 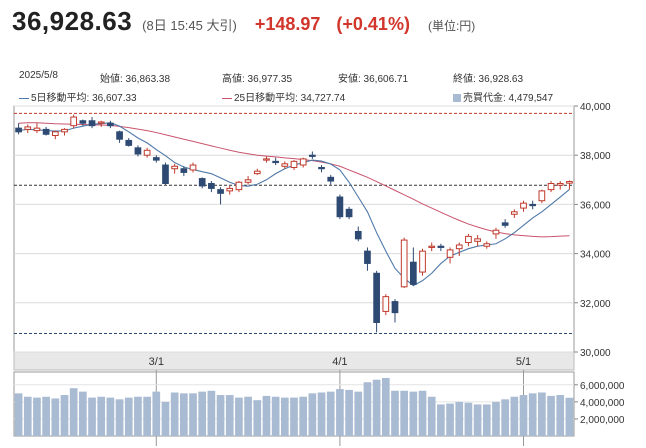 I want to click on price-tick-label: 36,000, so click(x=595, y=205).